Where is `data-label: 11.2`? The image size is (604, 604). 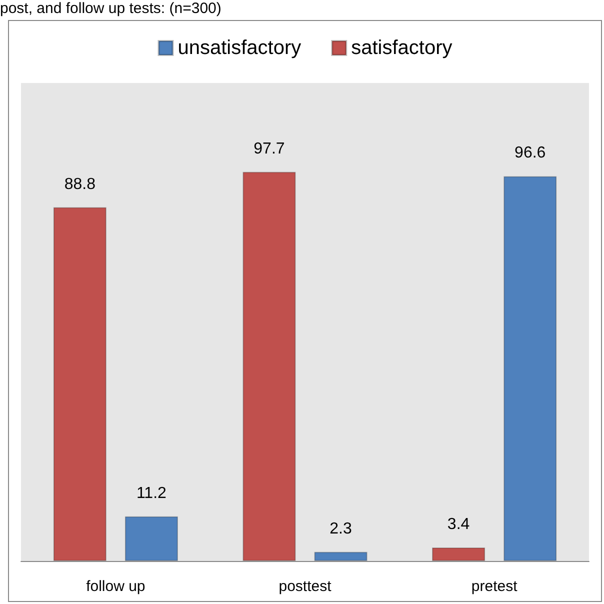 data-label: 11.2 is located at coordinates (151, 493).